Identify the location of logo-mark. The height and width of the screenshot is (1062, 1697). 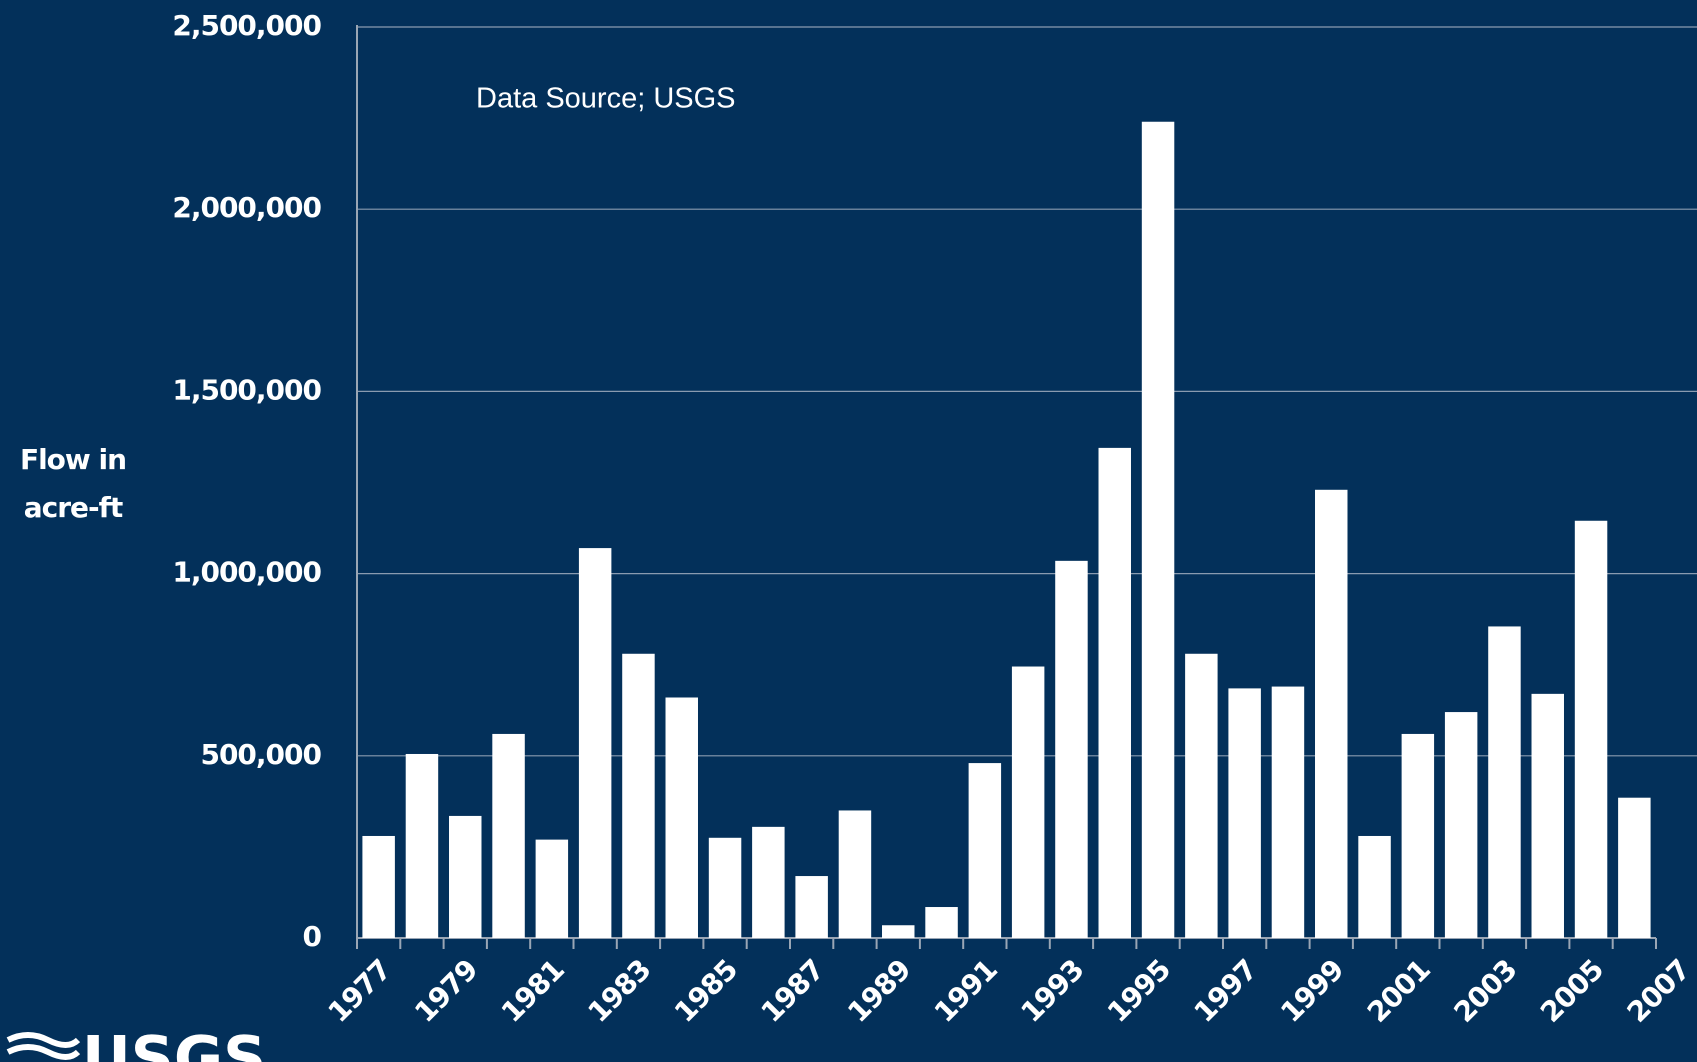
(43, 1046).